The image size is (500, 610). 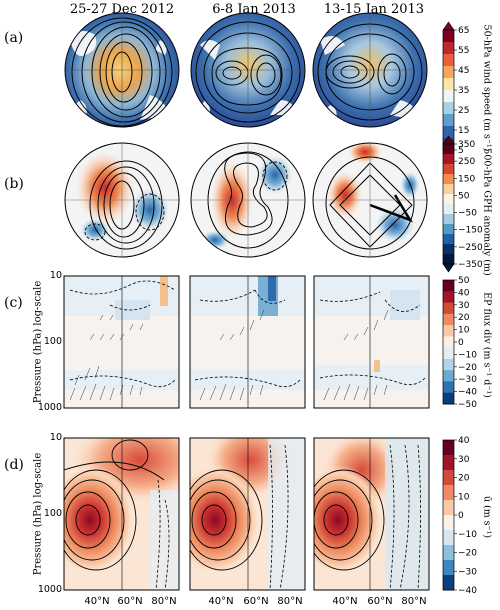 I want to click on y-tick-c-100: 100, so click(x=52, y=341).